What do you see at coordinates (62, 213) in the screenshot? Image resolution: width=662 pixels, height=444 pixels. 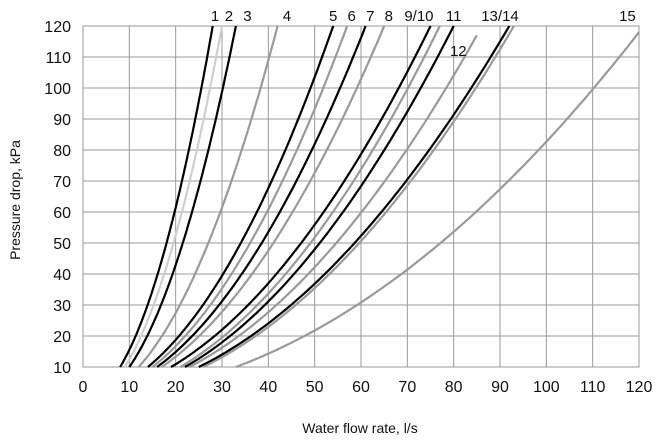 I see `y-tick-label: 60` at bounding box center [62, 213].